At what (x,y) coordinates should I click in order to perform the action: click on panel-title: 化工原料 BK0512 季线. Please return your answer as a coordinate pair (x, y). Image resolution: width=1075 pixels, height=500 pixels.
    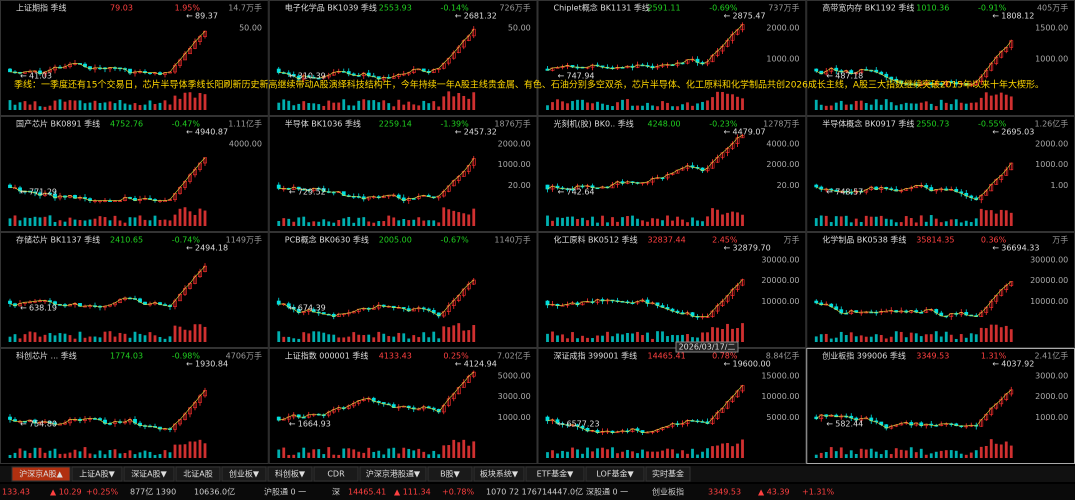
    Looking at the image, I should click on (596, 240).